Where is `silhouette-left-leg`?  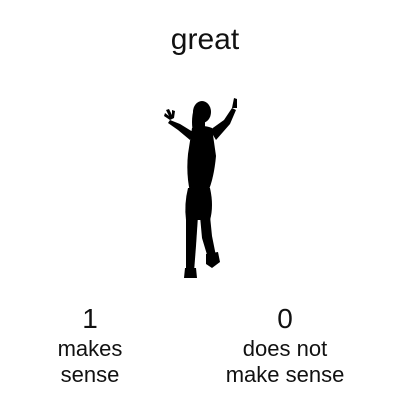
silhouette-left-leg is located at coordinates (192, 244).